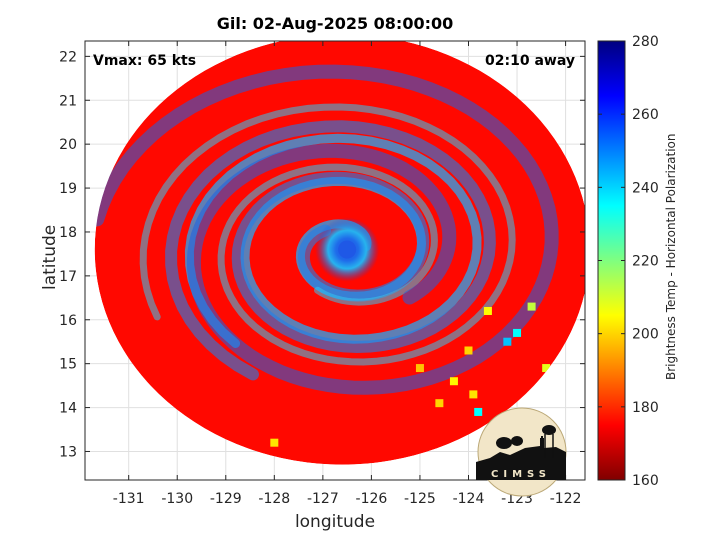 This screenshot has width=720, height=540. I want to click on away-annotation: 02:10 away, so click(530, 61).